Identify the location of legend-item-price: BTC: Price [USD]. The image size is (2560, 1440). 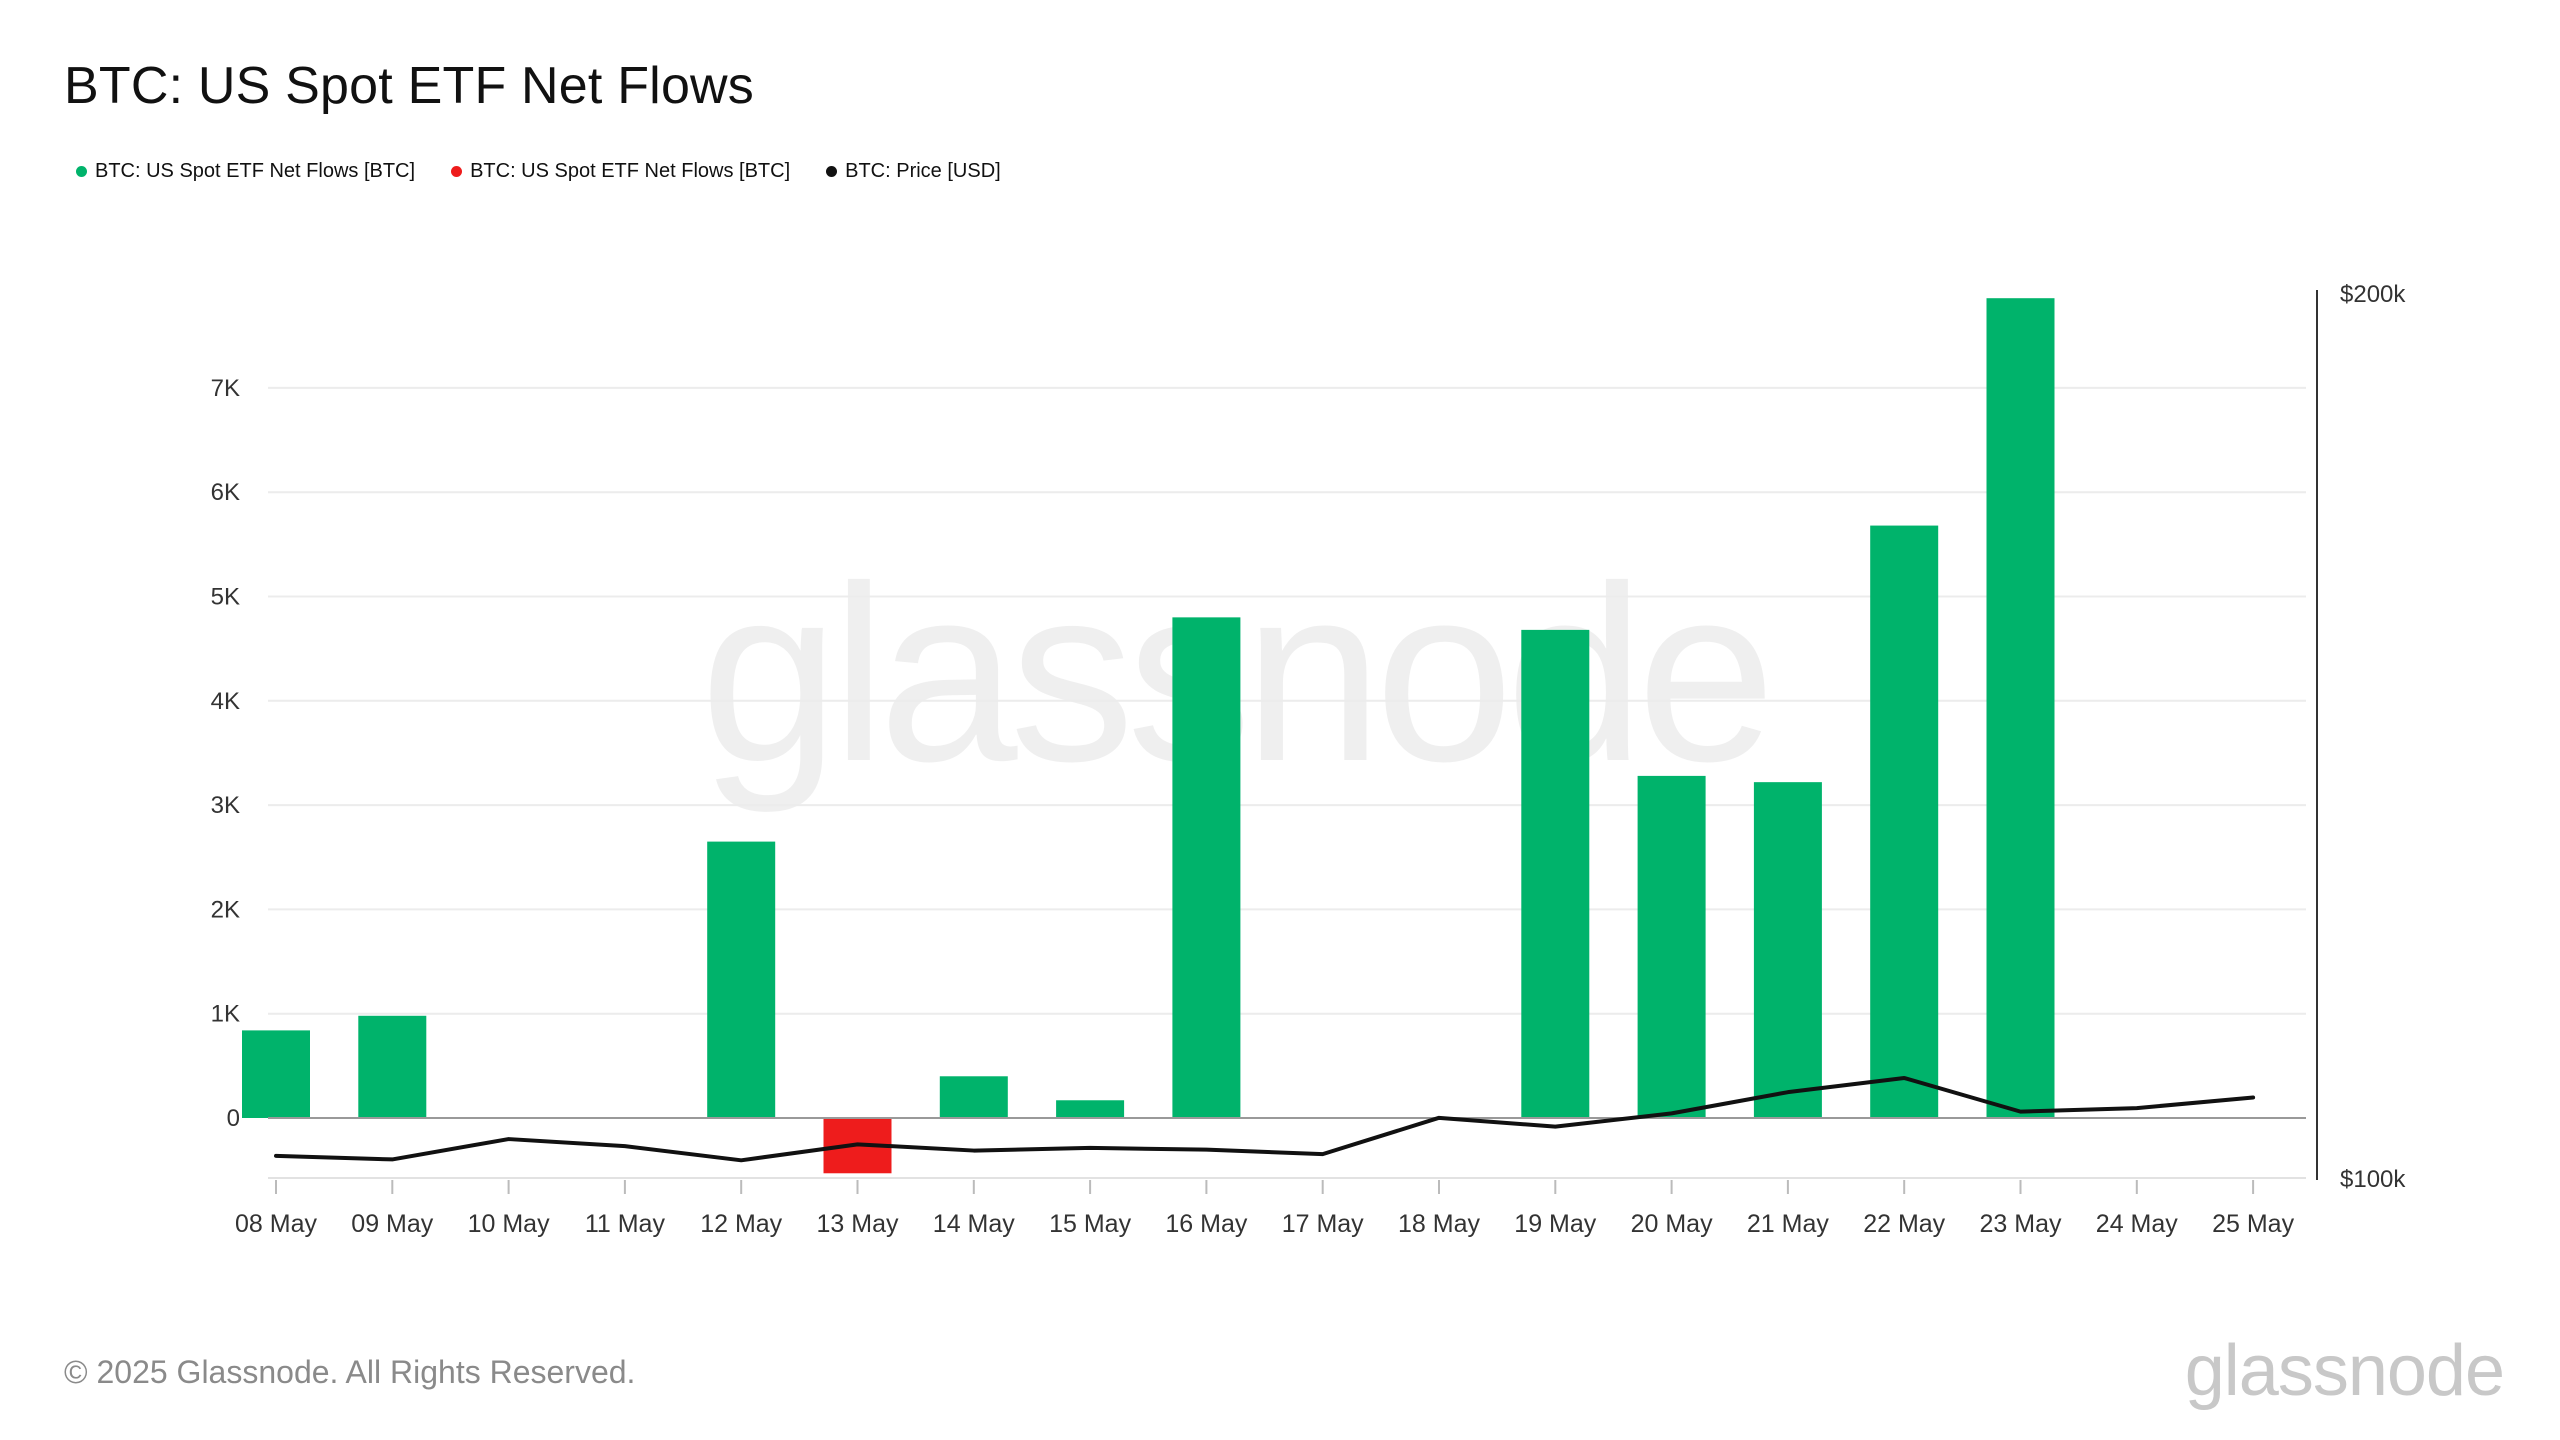
(913, 171).